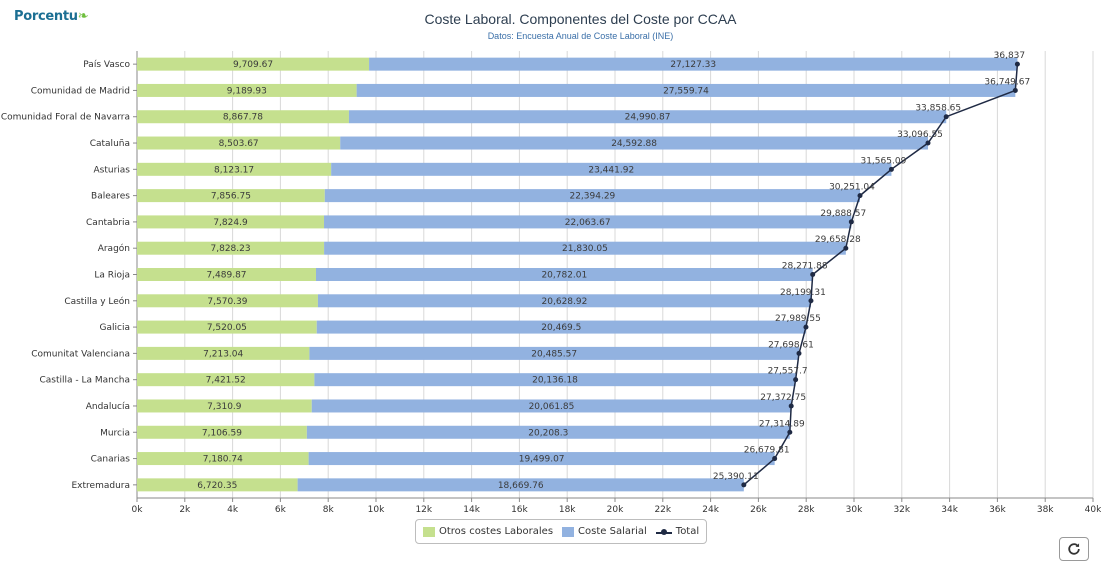 The height and width of the screenshot is (570, 1101). I want to click on data-label-otros: 7,310.9, so click(224, 407).